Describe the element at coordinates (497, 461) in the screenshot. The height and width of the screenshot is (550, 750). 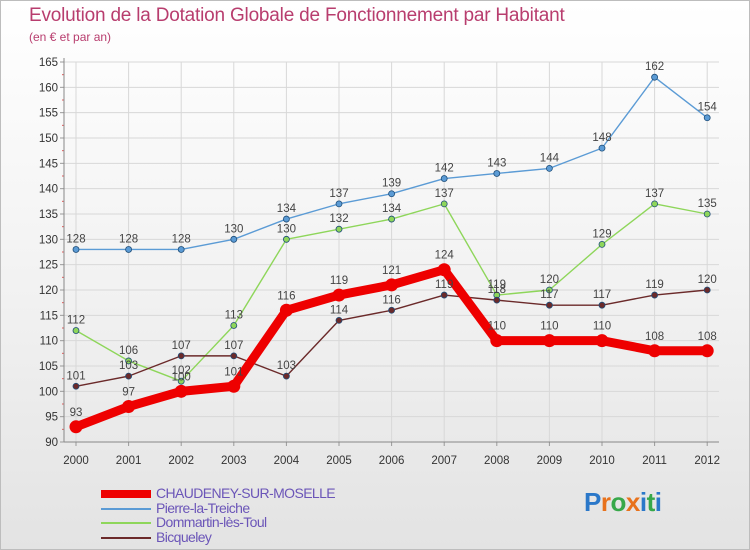
I see `x-tick-label: 2008` at that location.